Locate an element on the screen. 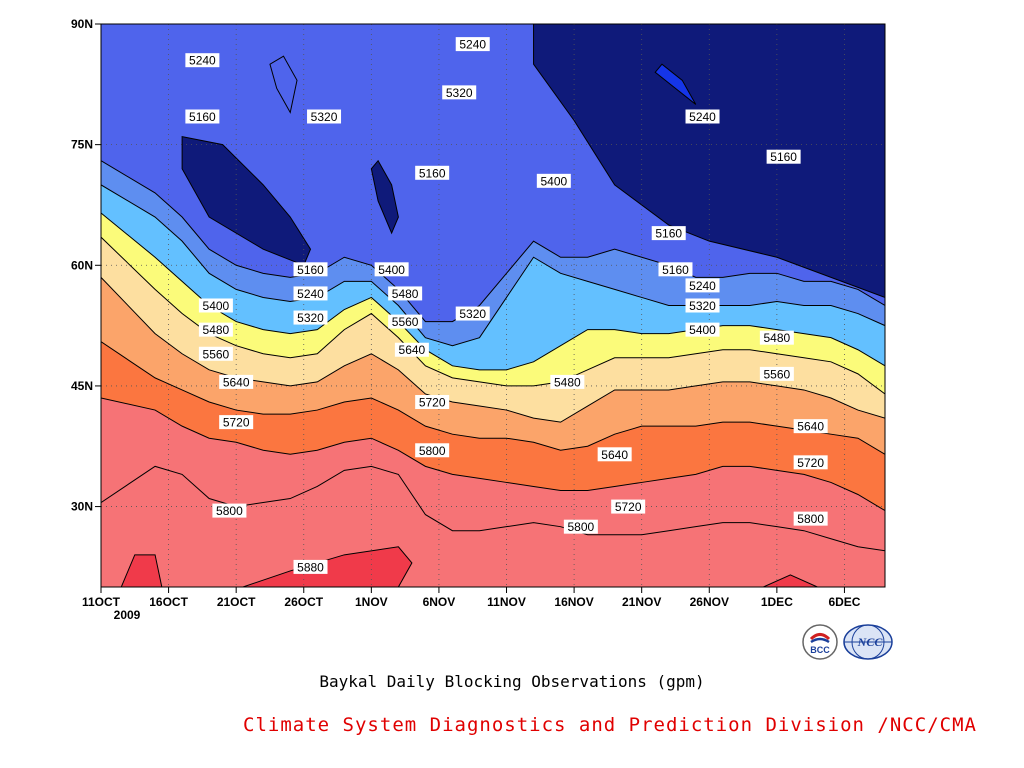  x-tick-label: 21OCT is located at coordinates (236, 602).